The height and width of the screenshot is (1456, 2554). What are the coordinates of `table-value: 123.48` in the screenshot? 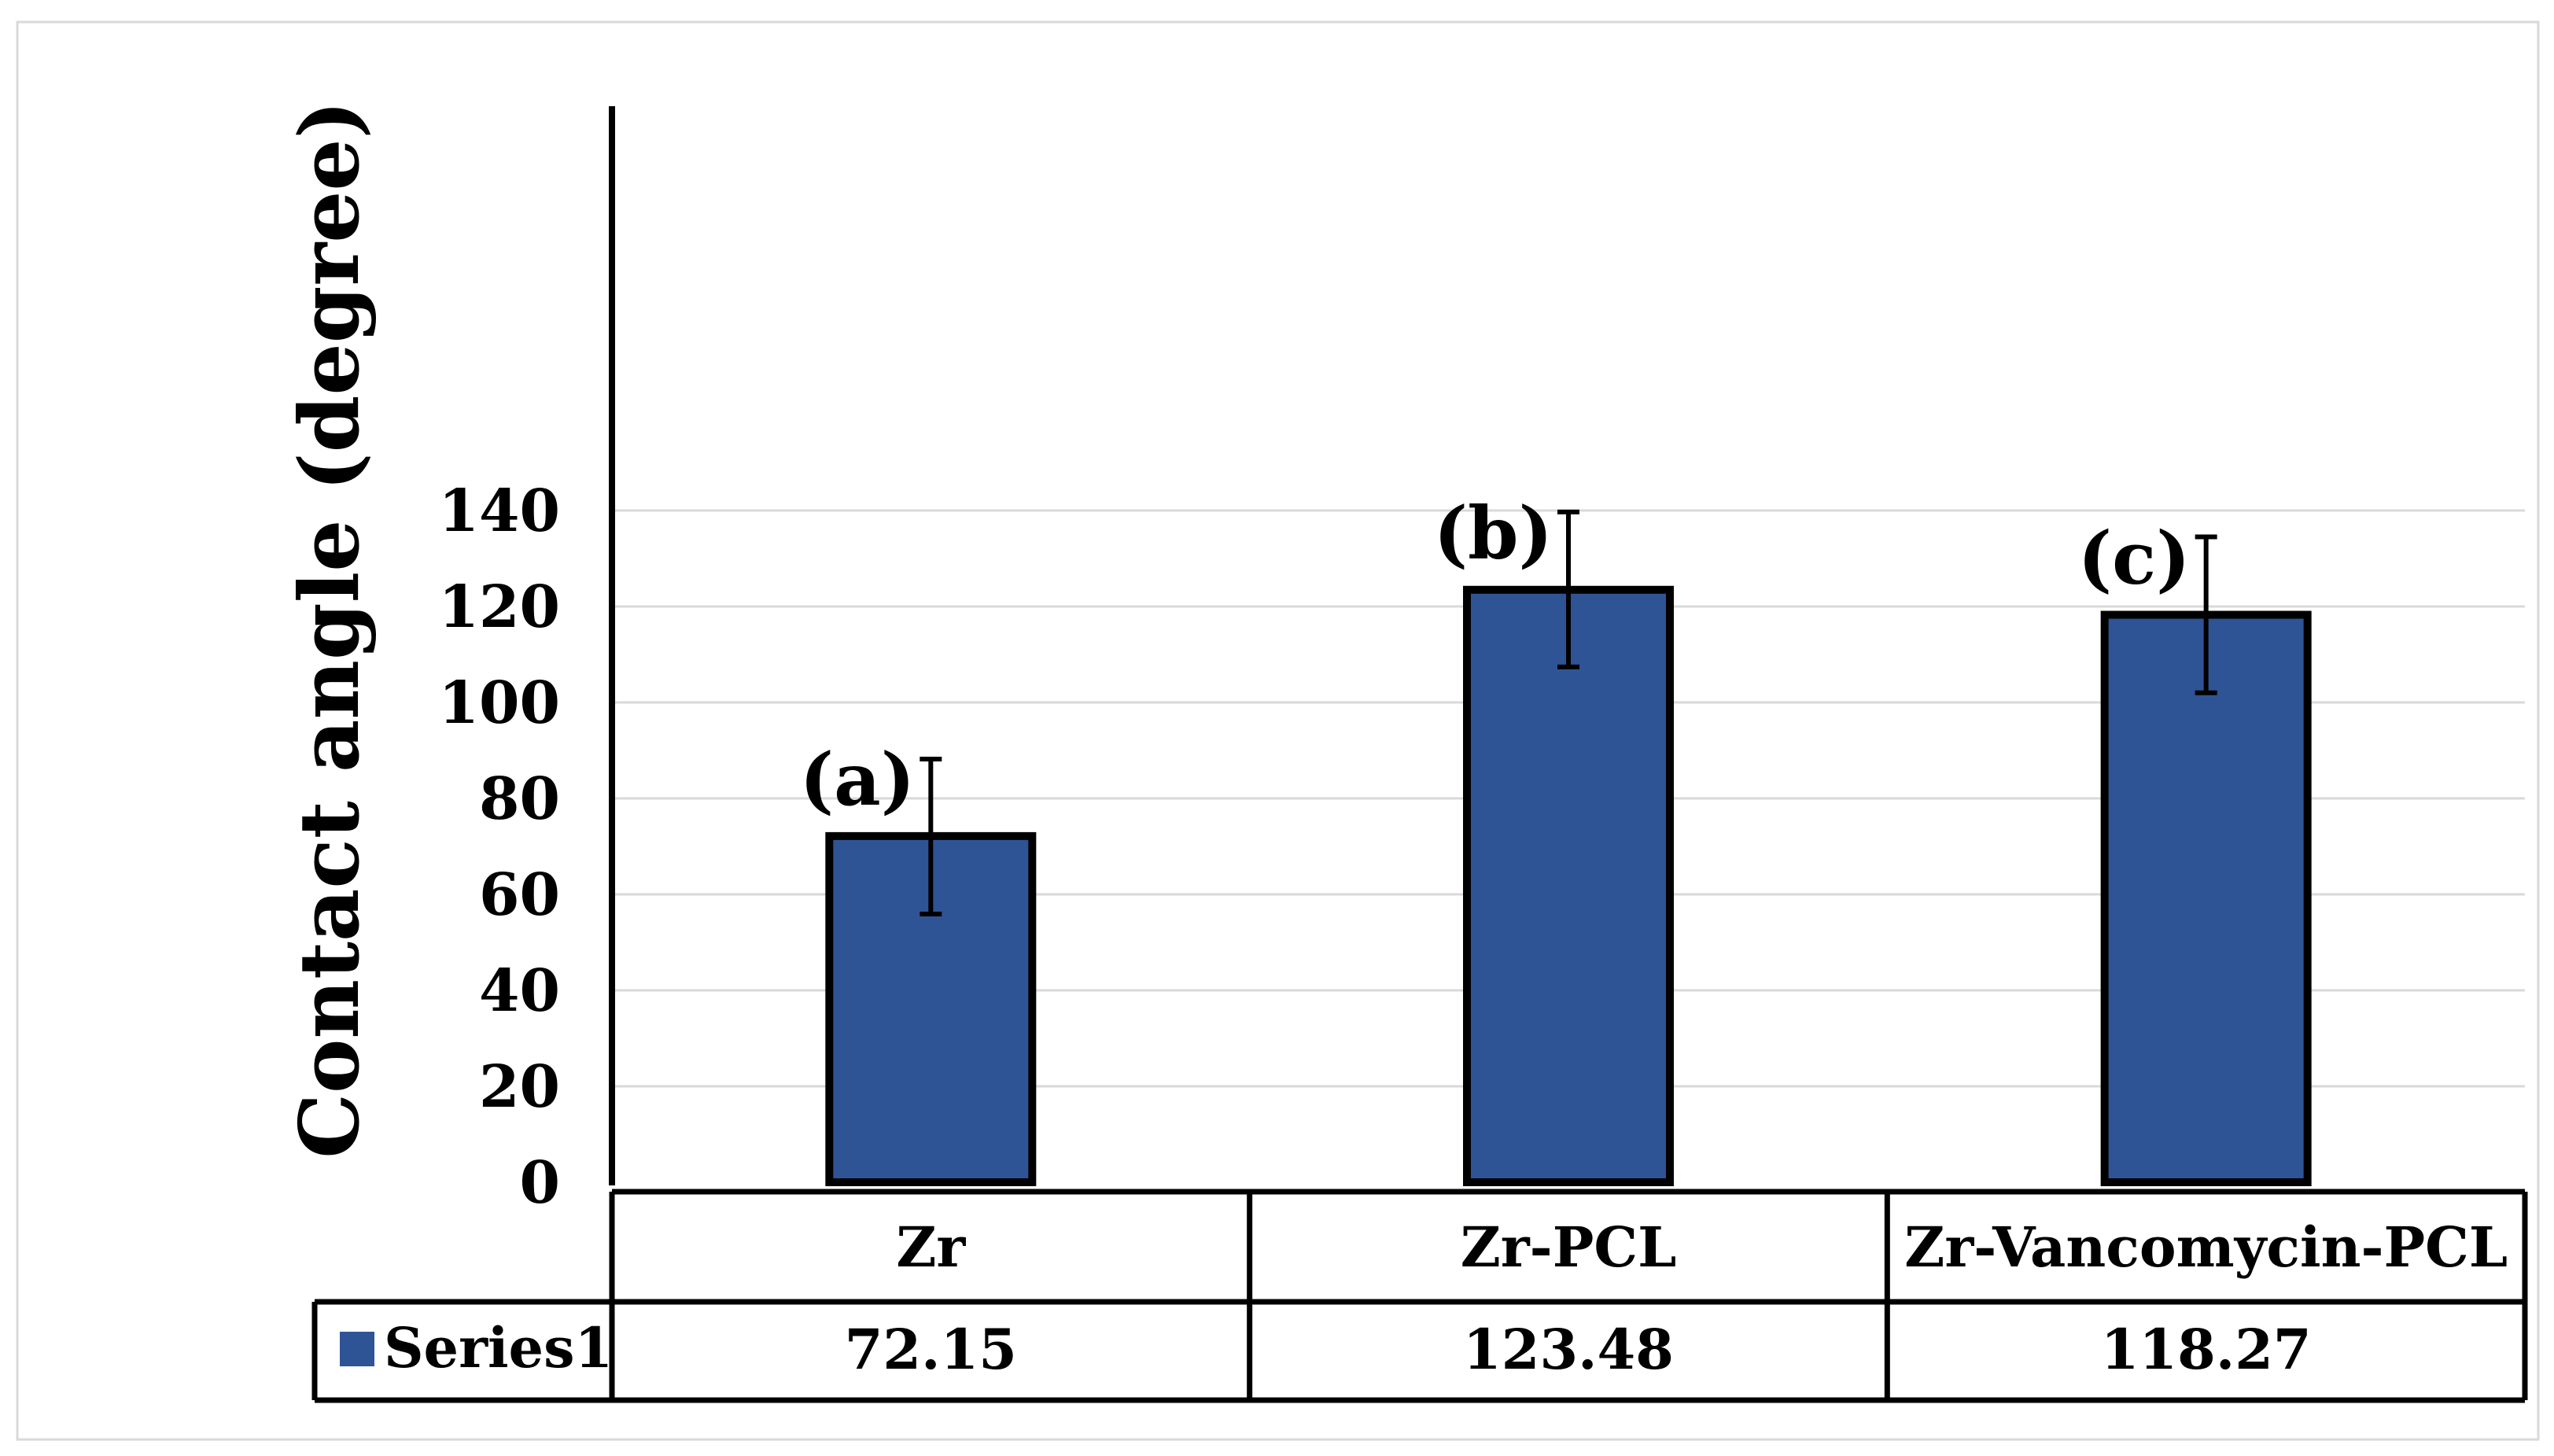 It's located at (1568, 1349).